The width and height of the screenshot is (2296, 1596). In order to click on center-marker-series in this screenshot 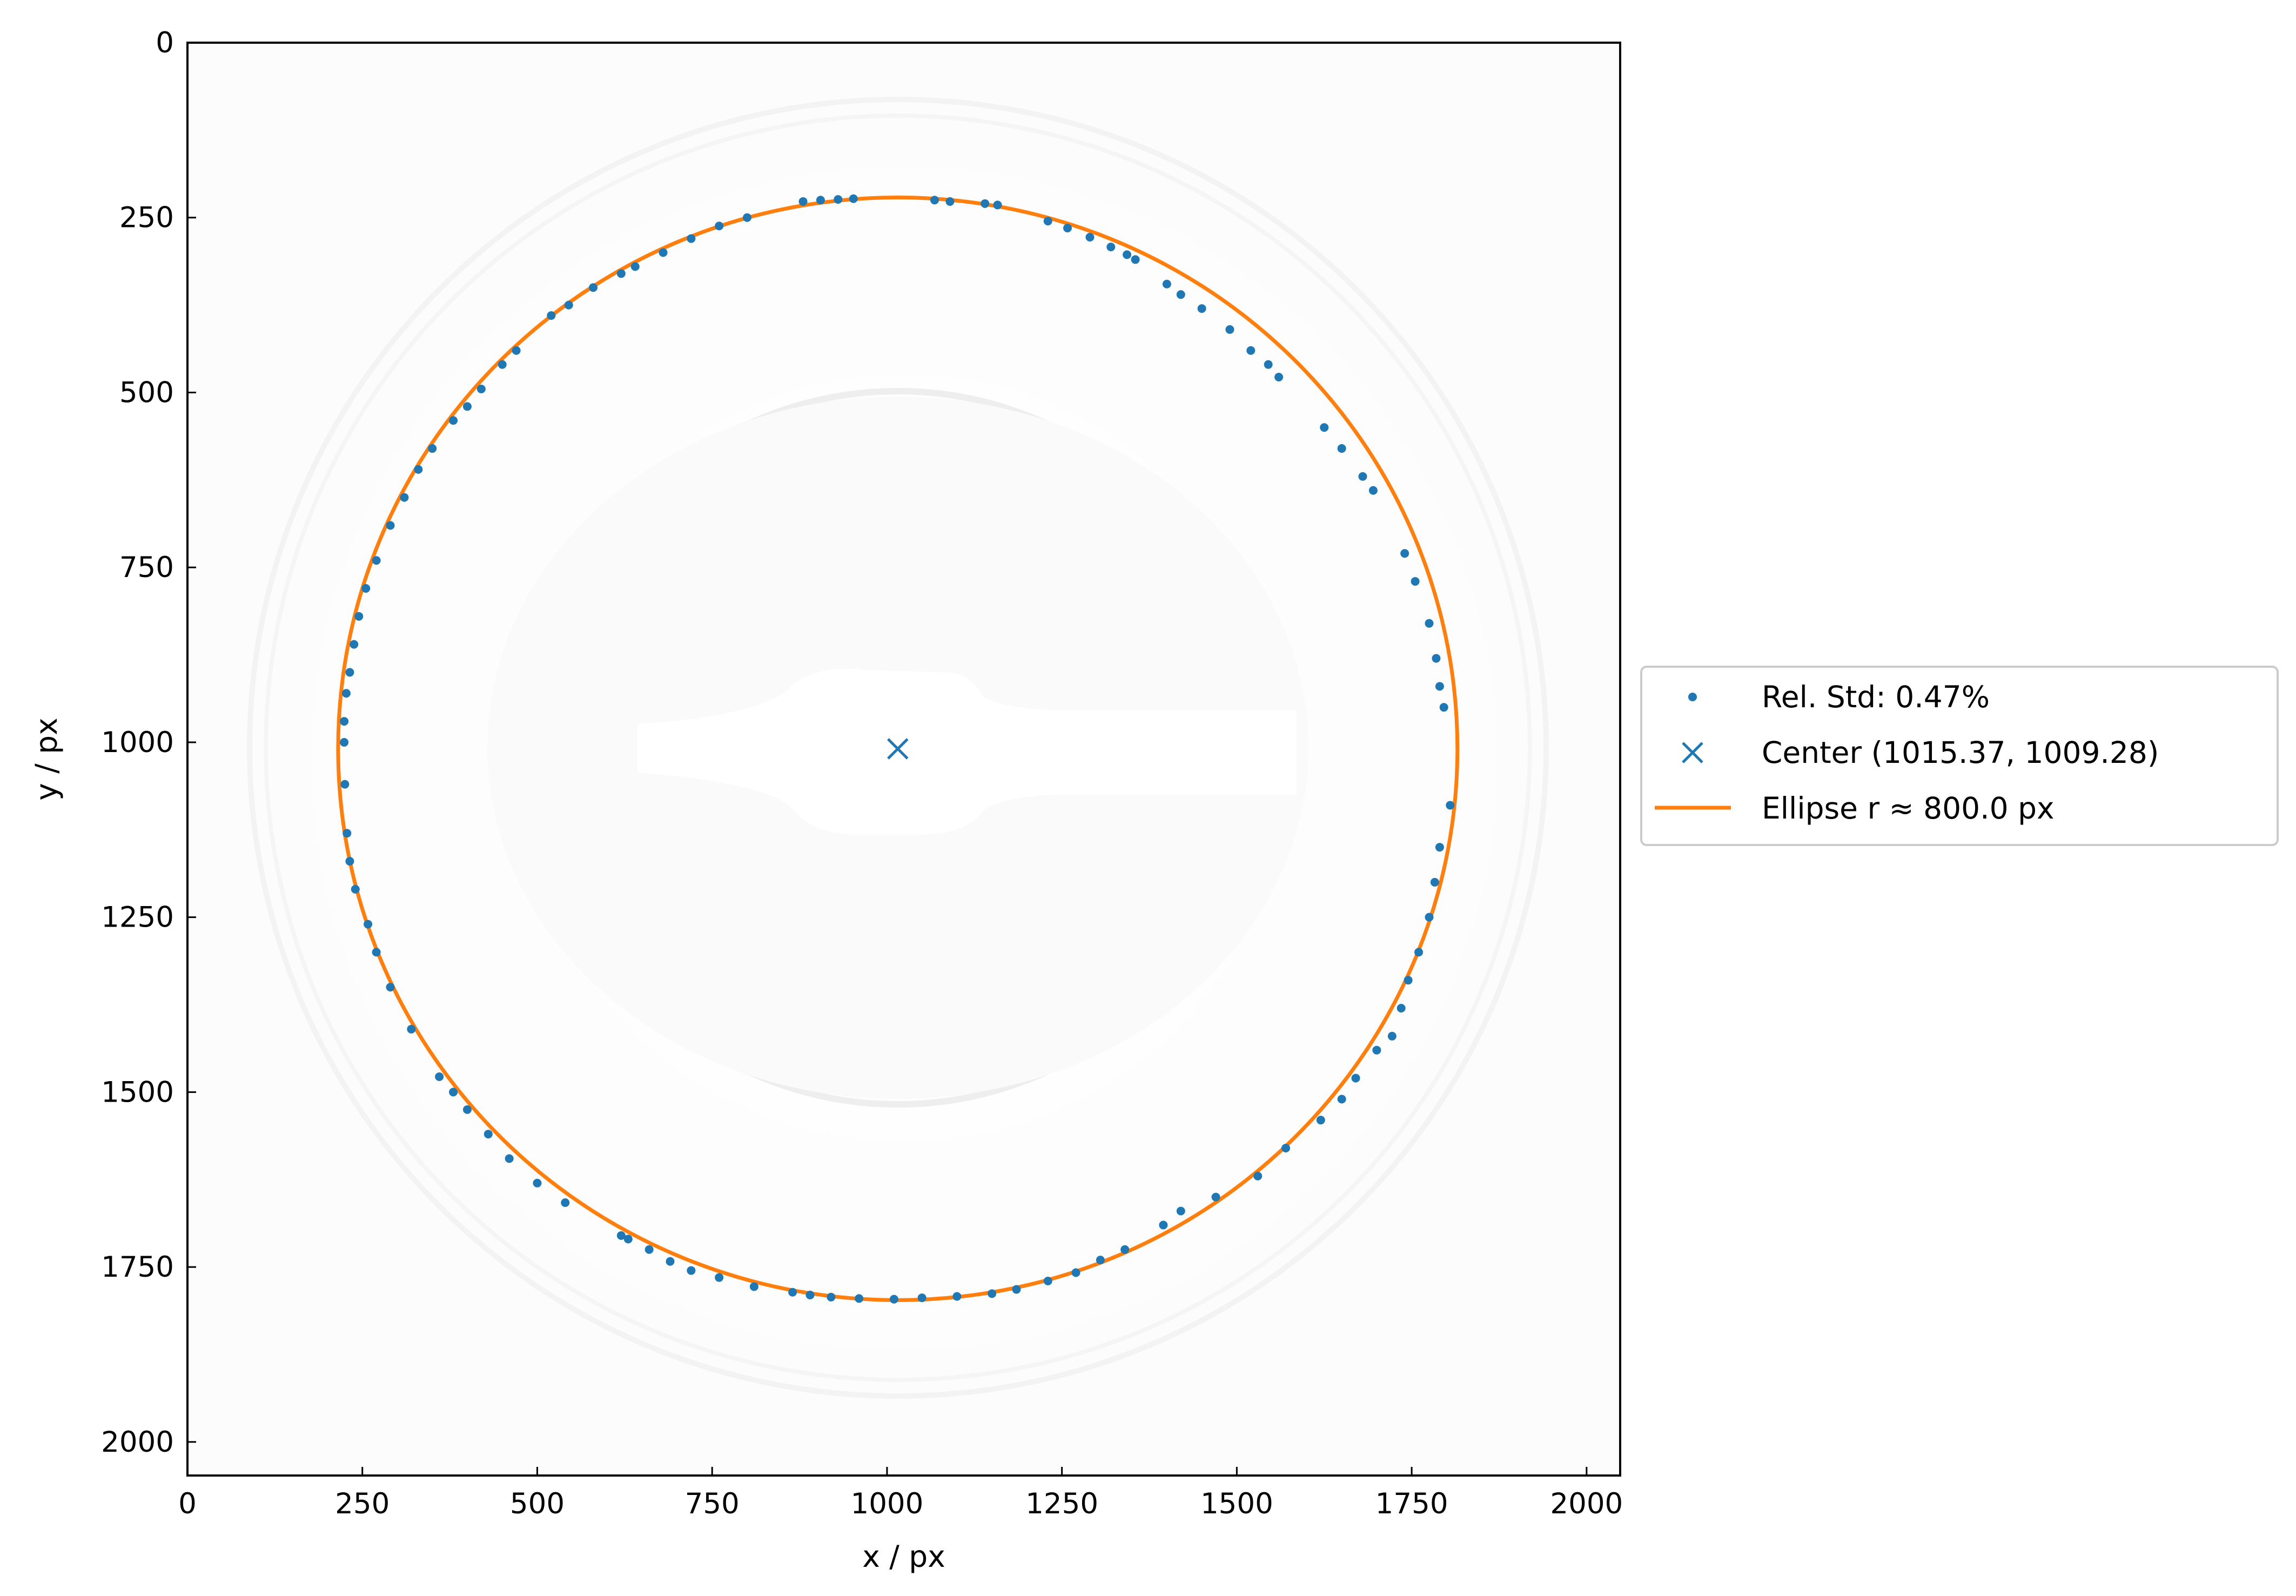, I will do `click(898, 749)`.